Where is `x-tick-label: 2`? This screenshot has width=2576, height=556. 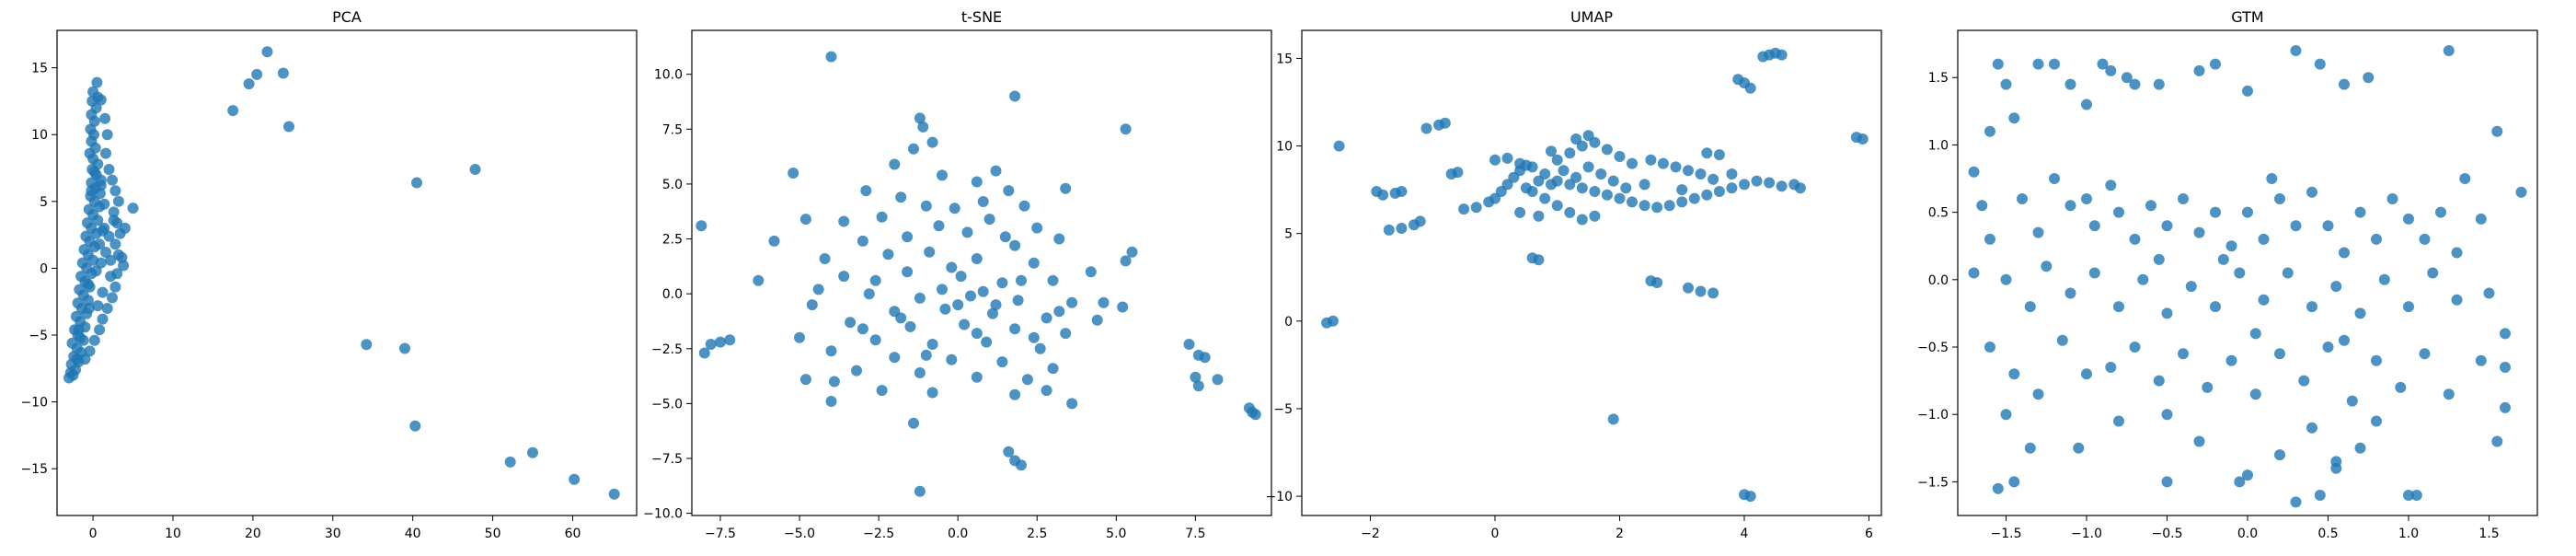
x-tick-label: 2 is located at coordinates (1620, 534).